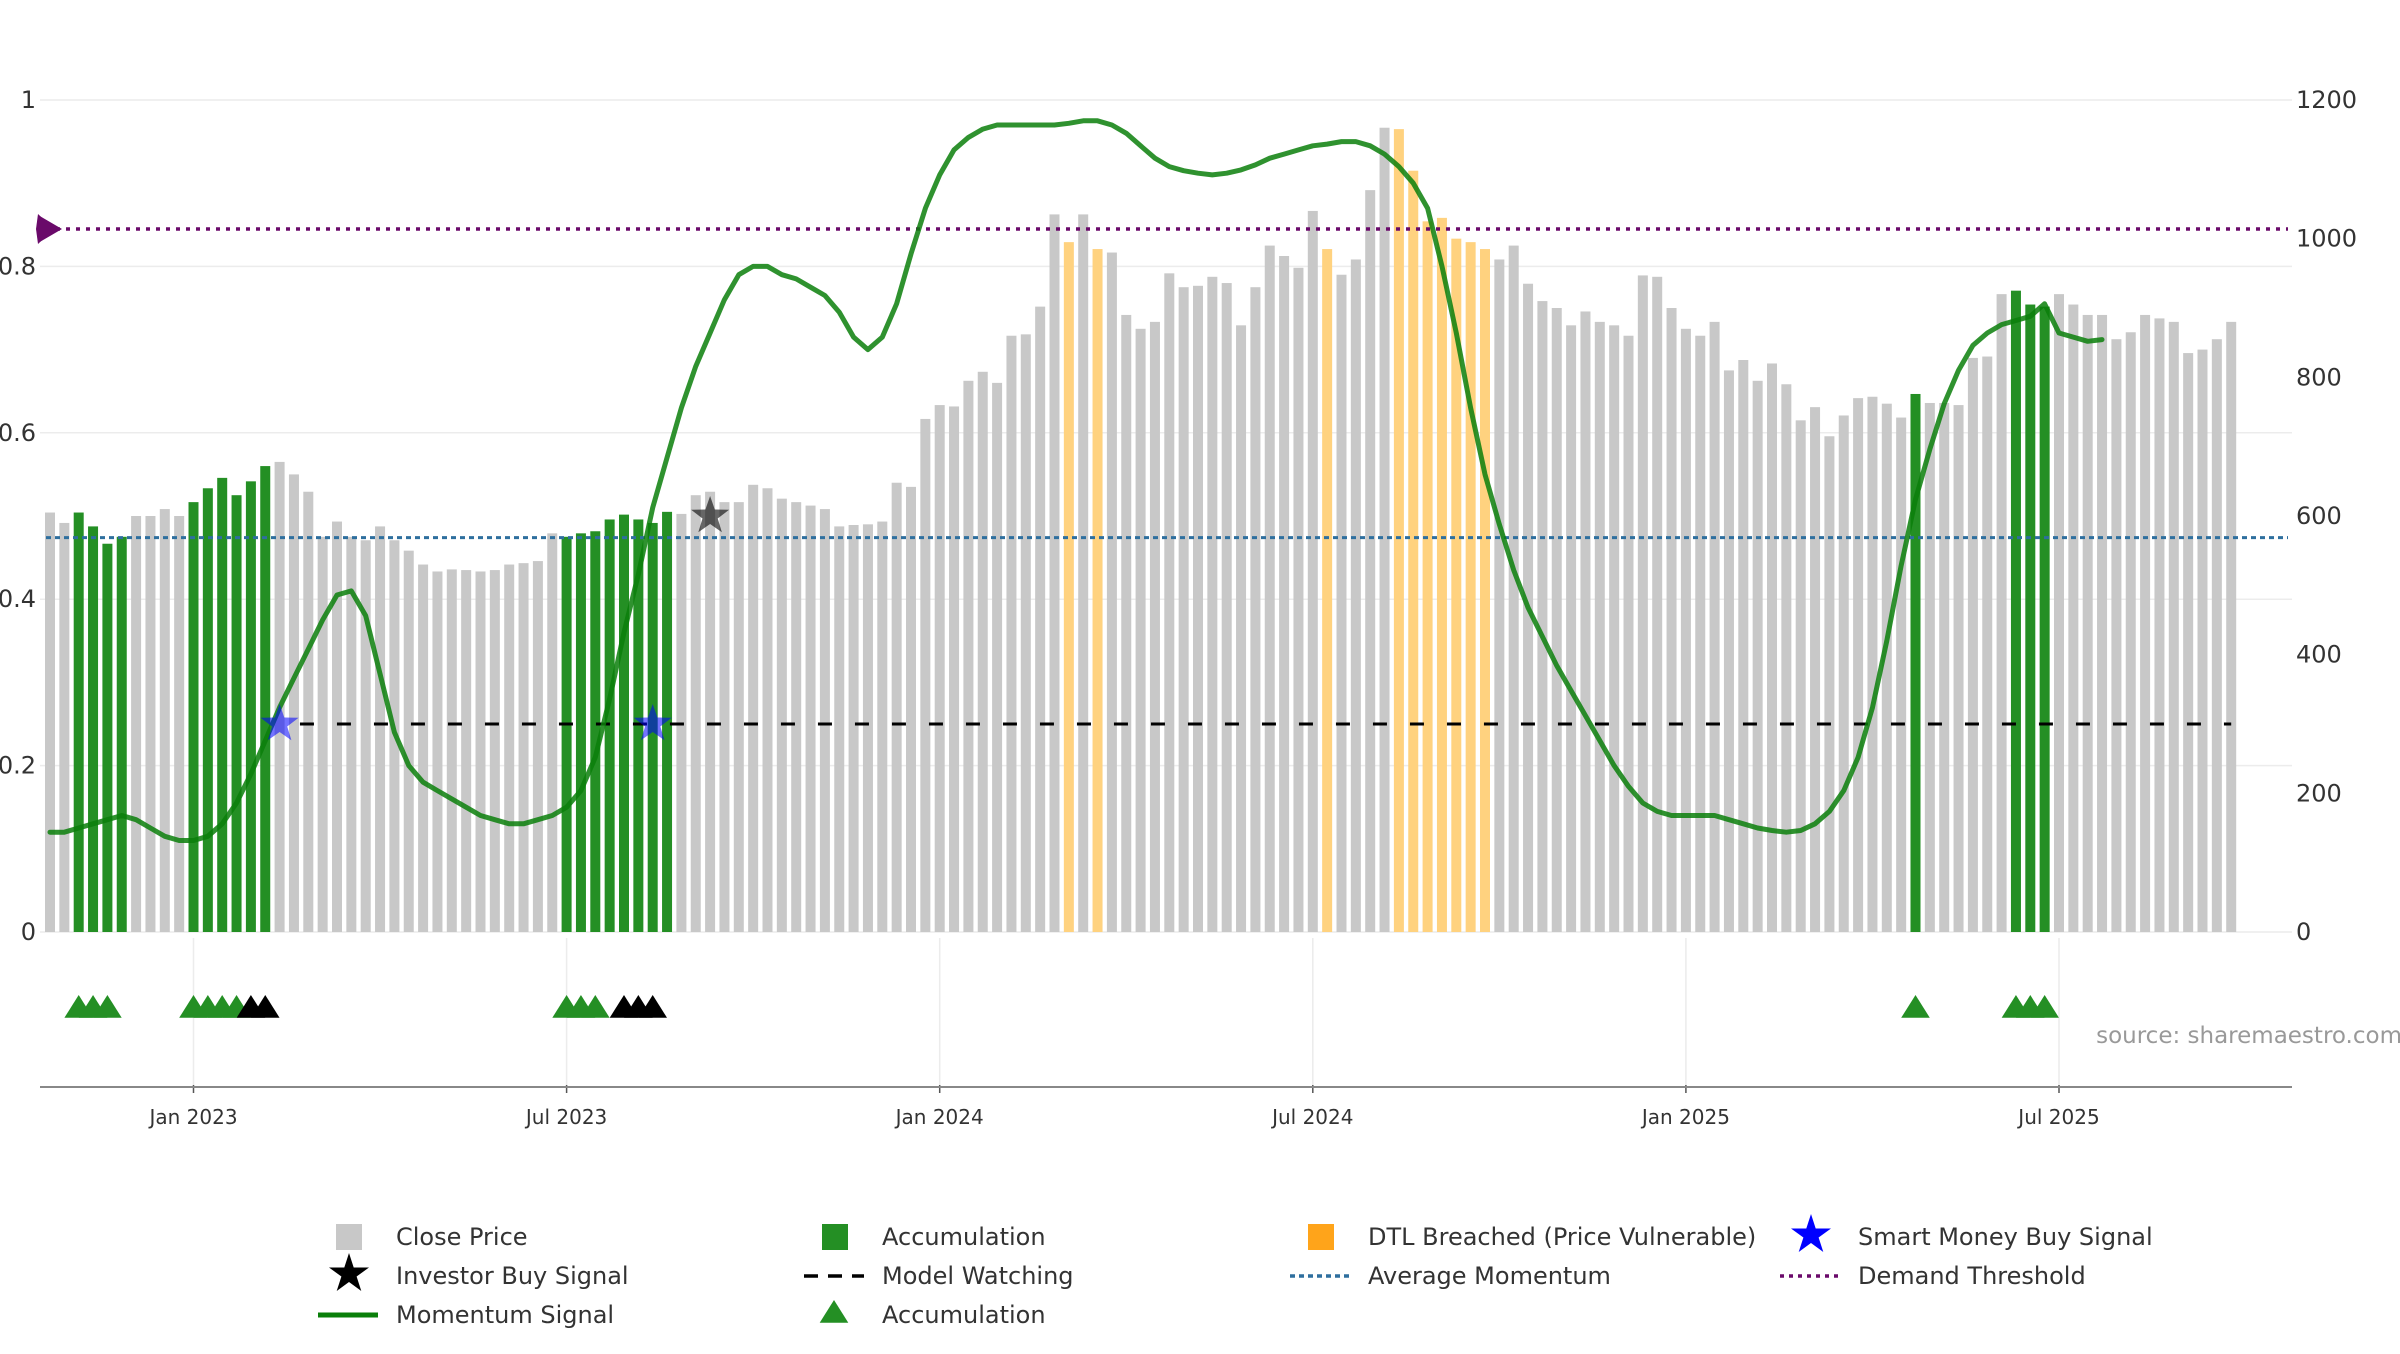 The height and width of the screenshot is (1354, 2400). I want to click on legend-accumulation-triangle, so click(834, 1311).